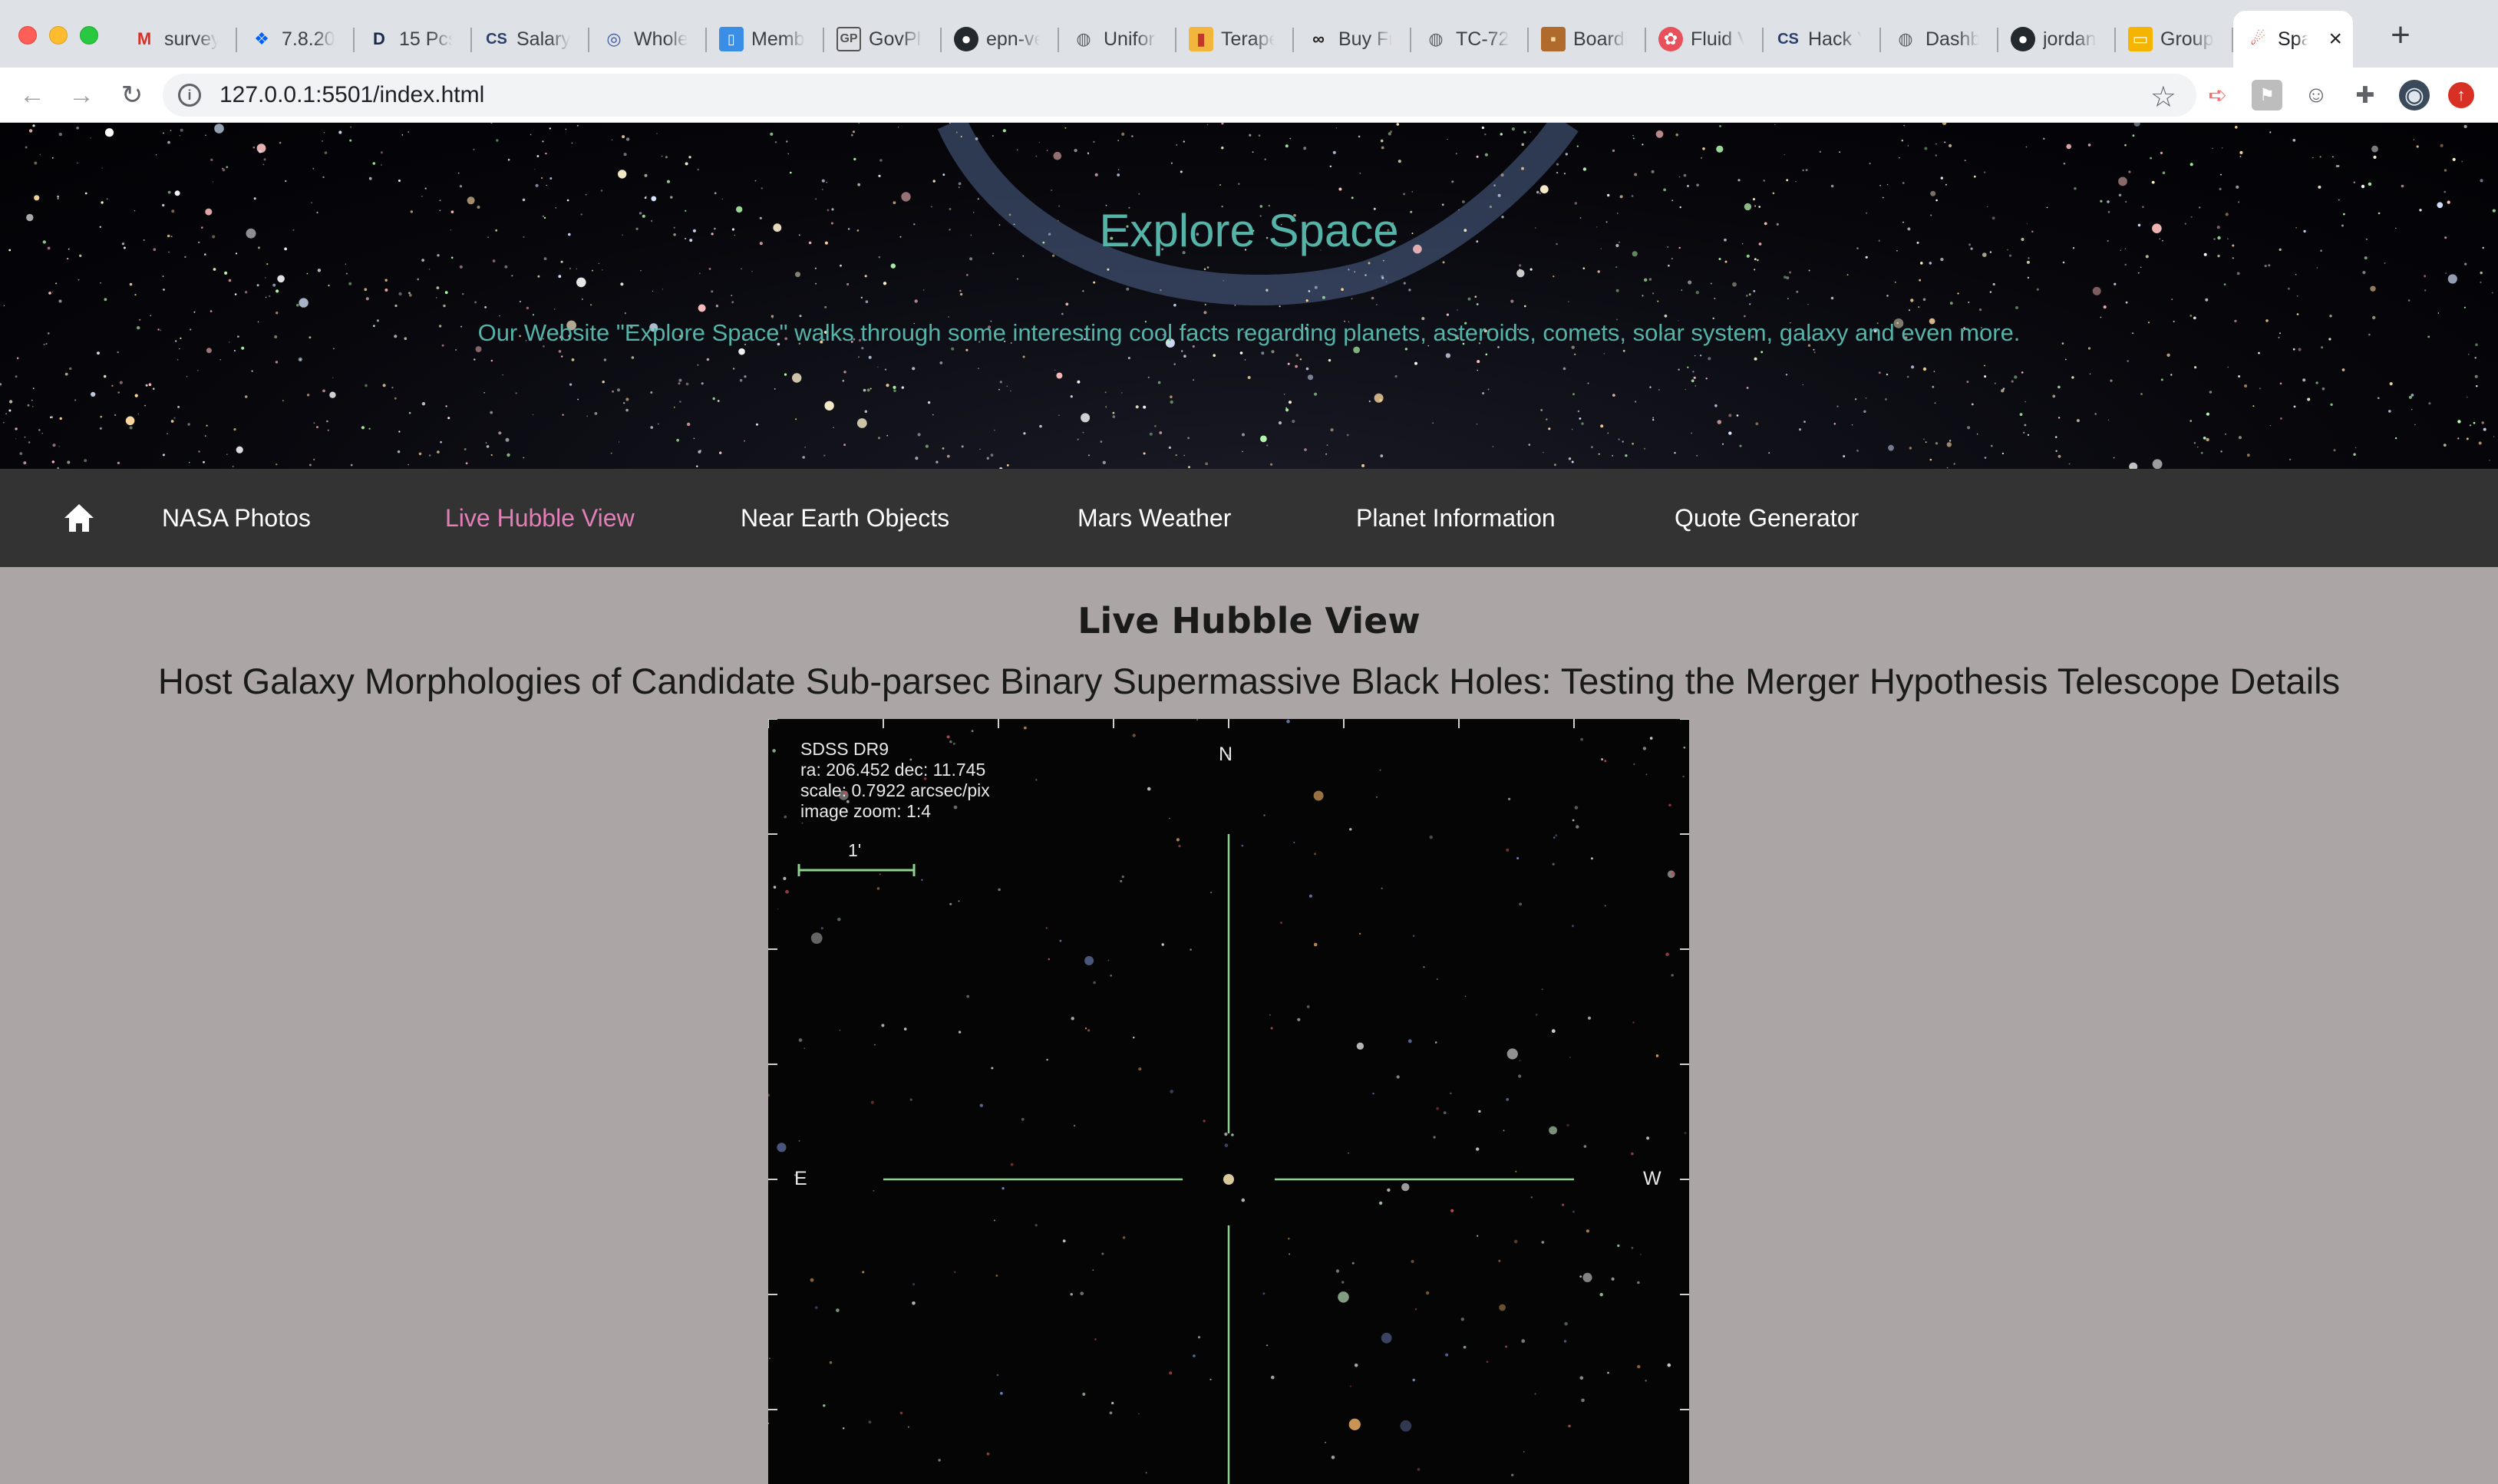 The height and width of the screenshot is (1484, 2498). What do you see at coordinates (1939, 40) in the screenshot?
I see `browser-tab: ◍ Dashb` at bounding box center [1939, 40].